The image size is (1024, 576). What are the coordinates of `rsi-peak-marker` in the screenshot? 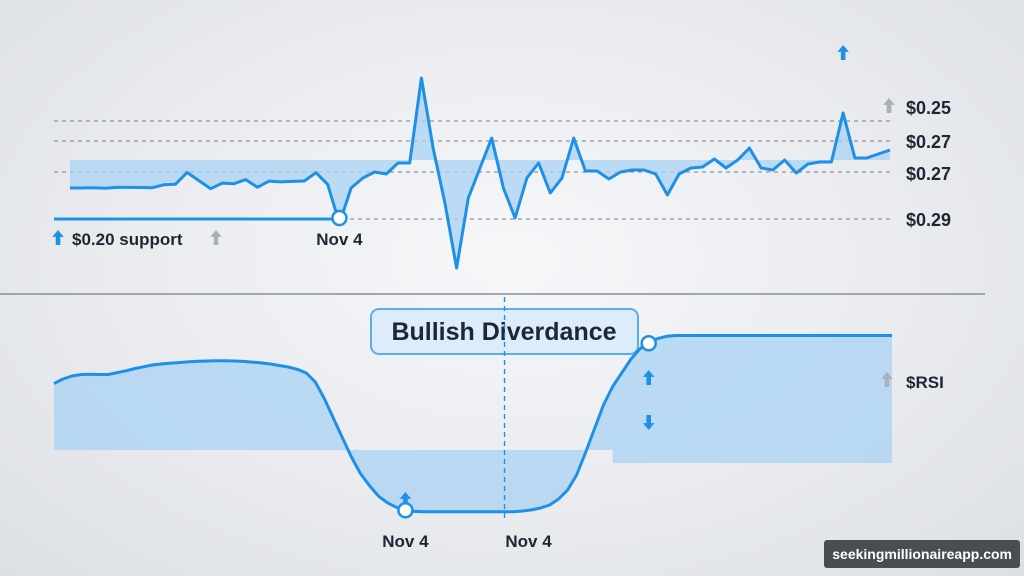 It's located at (648, 343).